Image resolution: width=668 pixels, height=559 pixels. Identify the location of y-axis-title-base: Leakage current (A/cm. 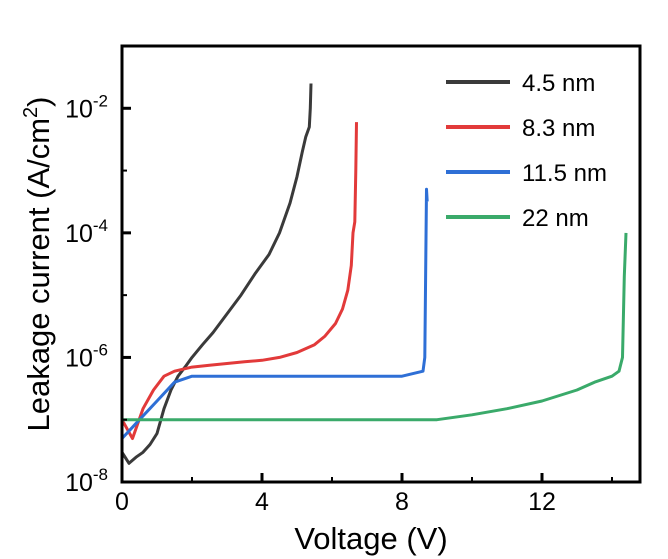
(38, 275).